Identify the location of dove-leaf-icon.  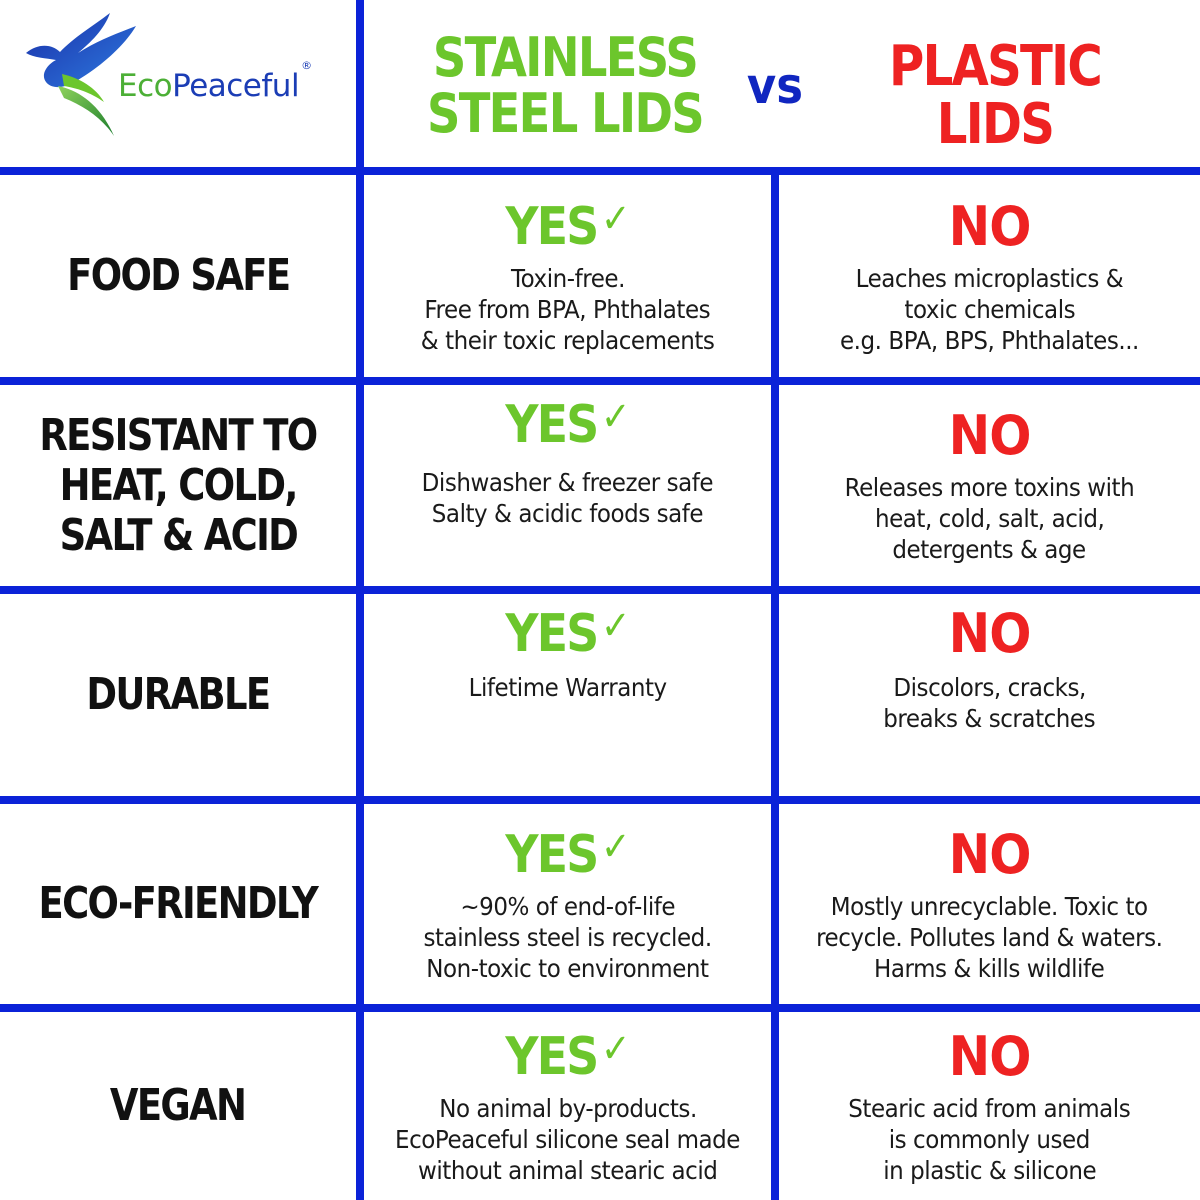
(81, 74).